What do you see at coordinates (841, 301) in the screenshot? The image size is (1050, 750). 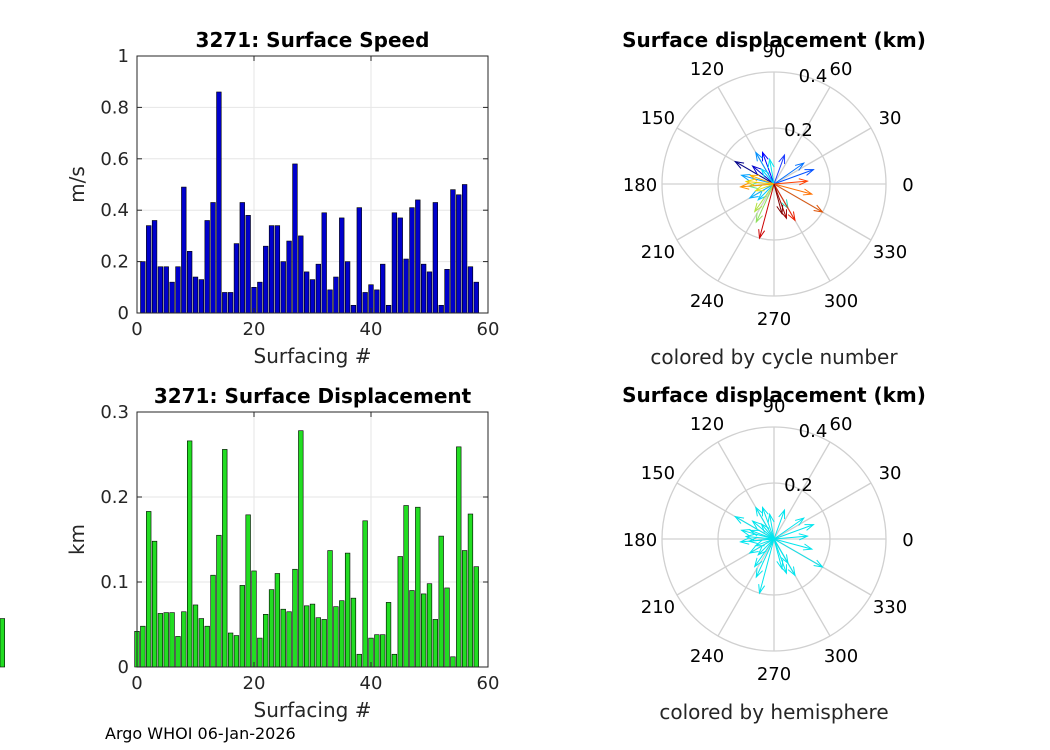 I see `rose-cycle-angle-label: 300` at bounding box center [841, 301].